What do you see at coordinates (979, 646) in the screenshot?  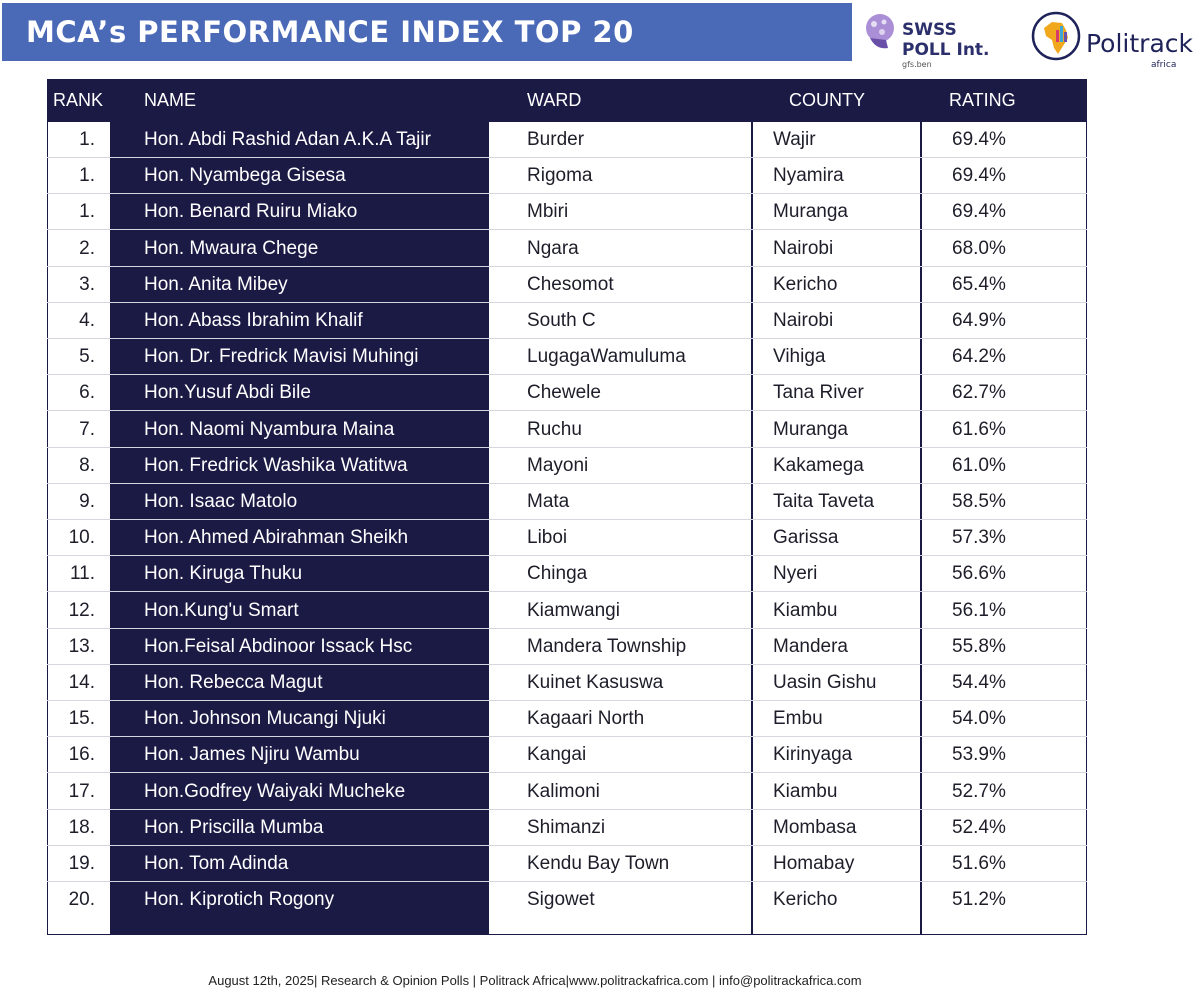 I see `rating-cell: 55.8%` at bounding box center [979, 646].